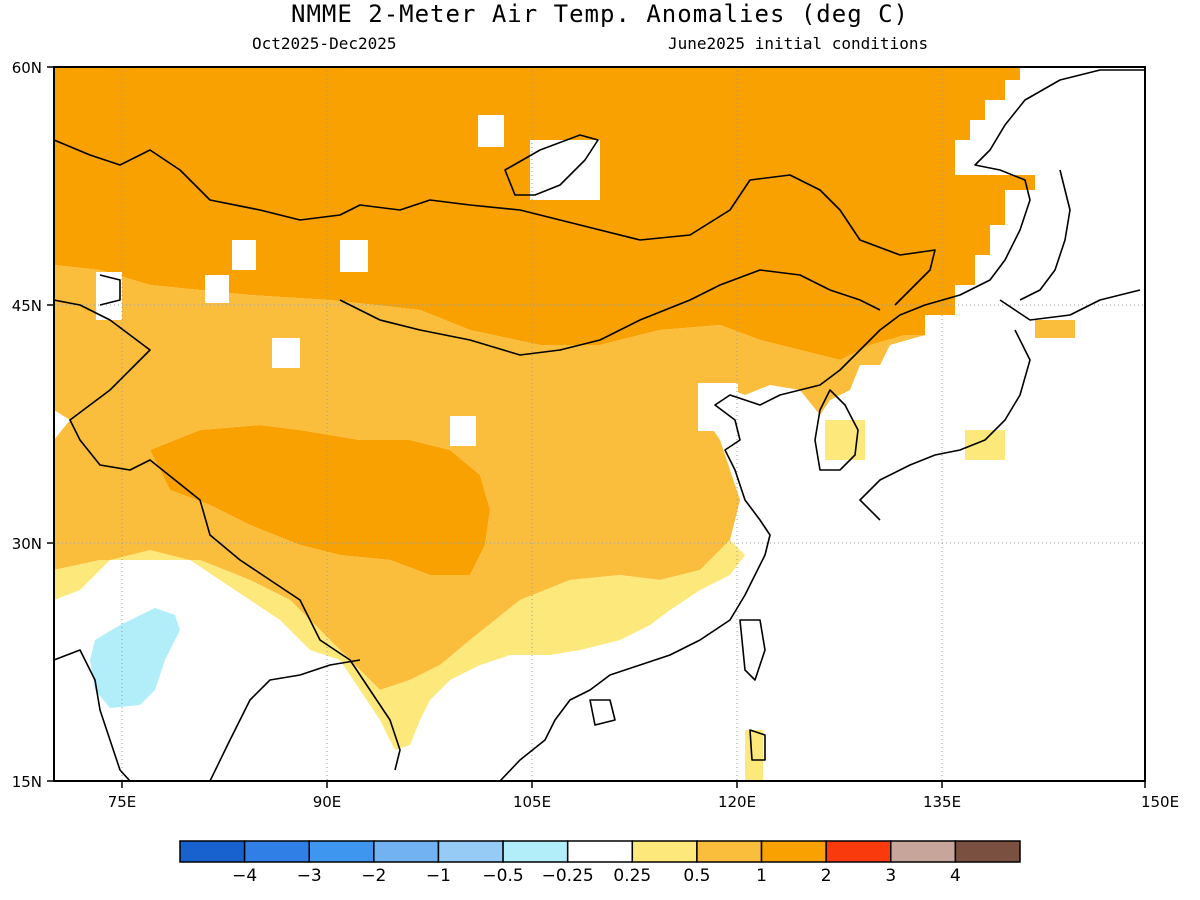  What do you see at coordinates (135, 658) in the screenshot?
I see `anomaly-region-india-cool` at bounding box center [135, 658].